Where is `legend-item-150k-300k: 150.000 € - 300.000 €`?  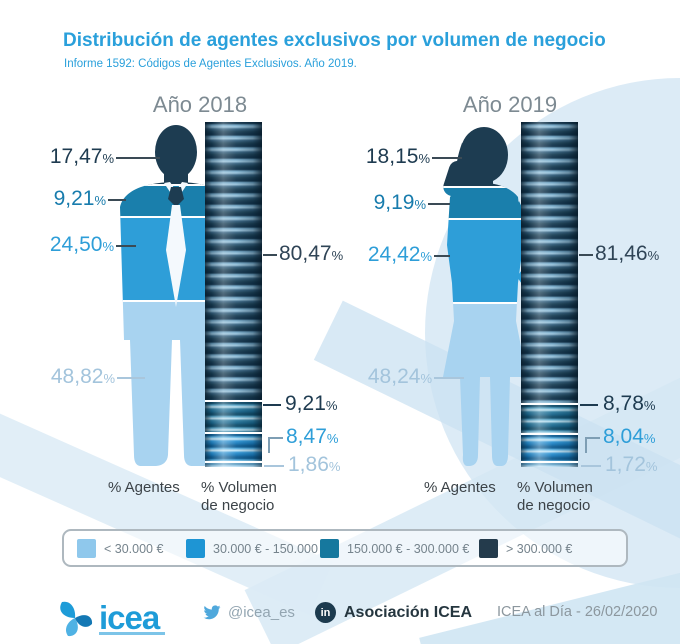 legend-item-150k-300k: 150.000 € - 300.000 € is located at coordinates (394, 548).